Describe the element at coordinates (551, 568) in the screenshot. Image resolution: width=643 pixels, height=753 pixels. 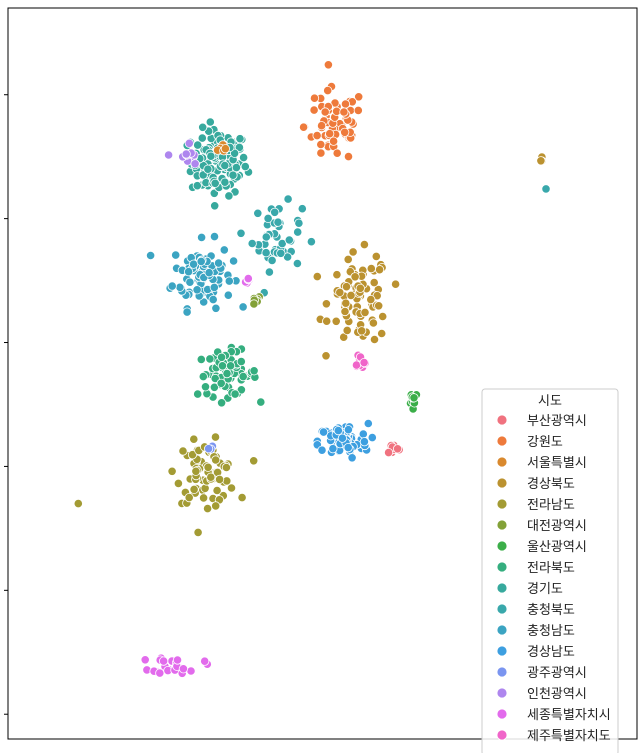
I see `legend-label: 전라북도` at that location.